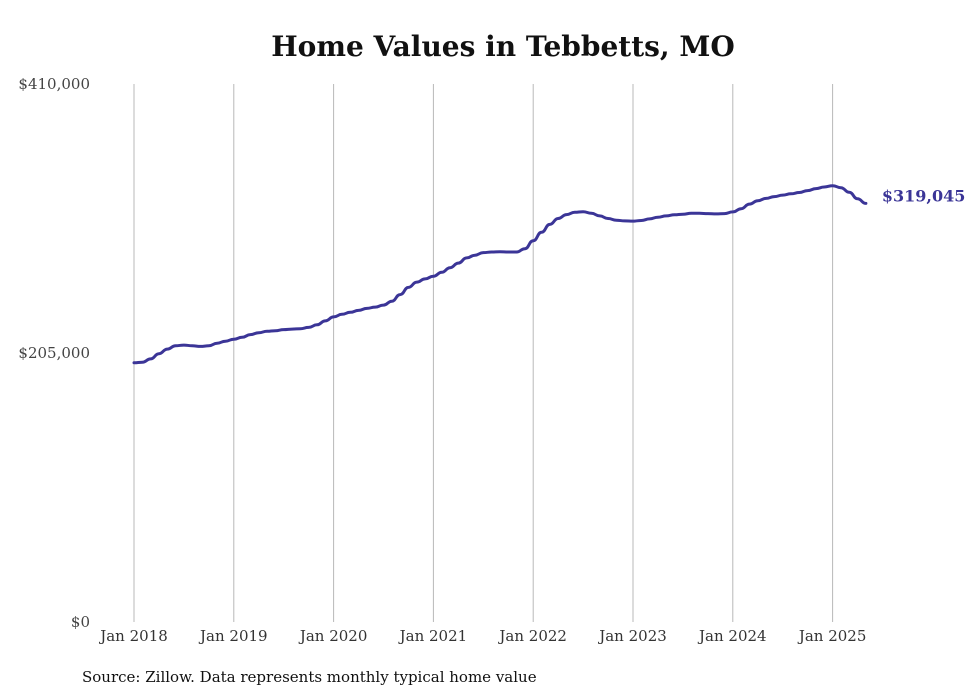 The height and width of the screenshot is (699, 980). I want to click on x-tick-label: Jan 2018, so click(133, 636).